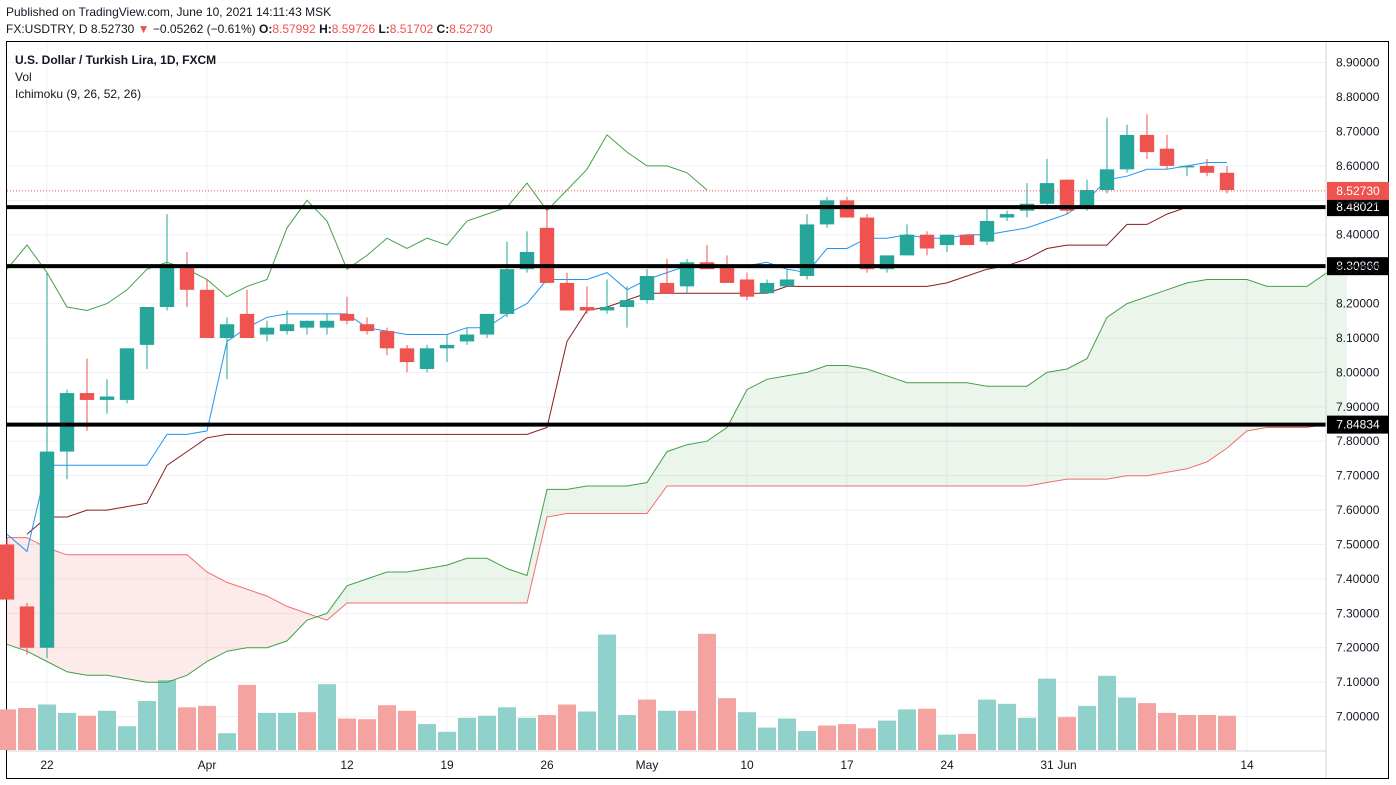 This screenshot has height=785, width=1396. Describe the element at coordinates (1358, 207) in the screenshot. I see `level-label: 8.48021` at that location.